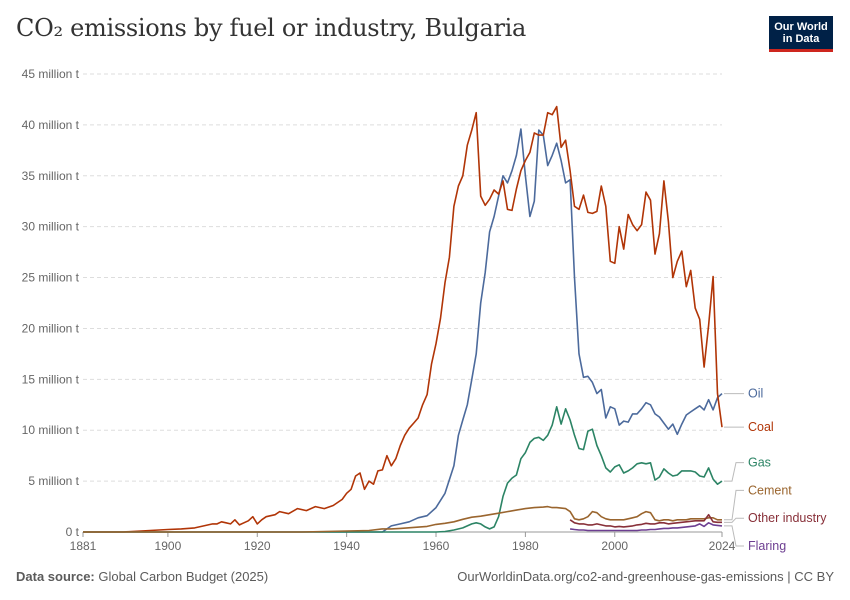 The height and width of the screenshot is (600, 850). What do you see at coordinates (346, 546) in the screenshot?
I see `x-tick-label: 1940` at bounding box center [346, 546].